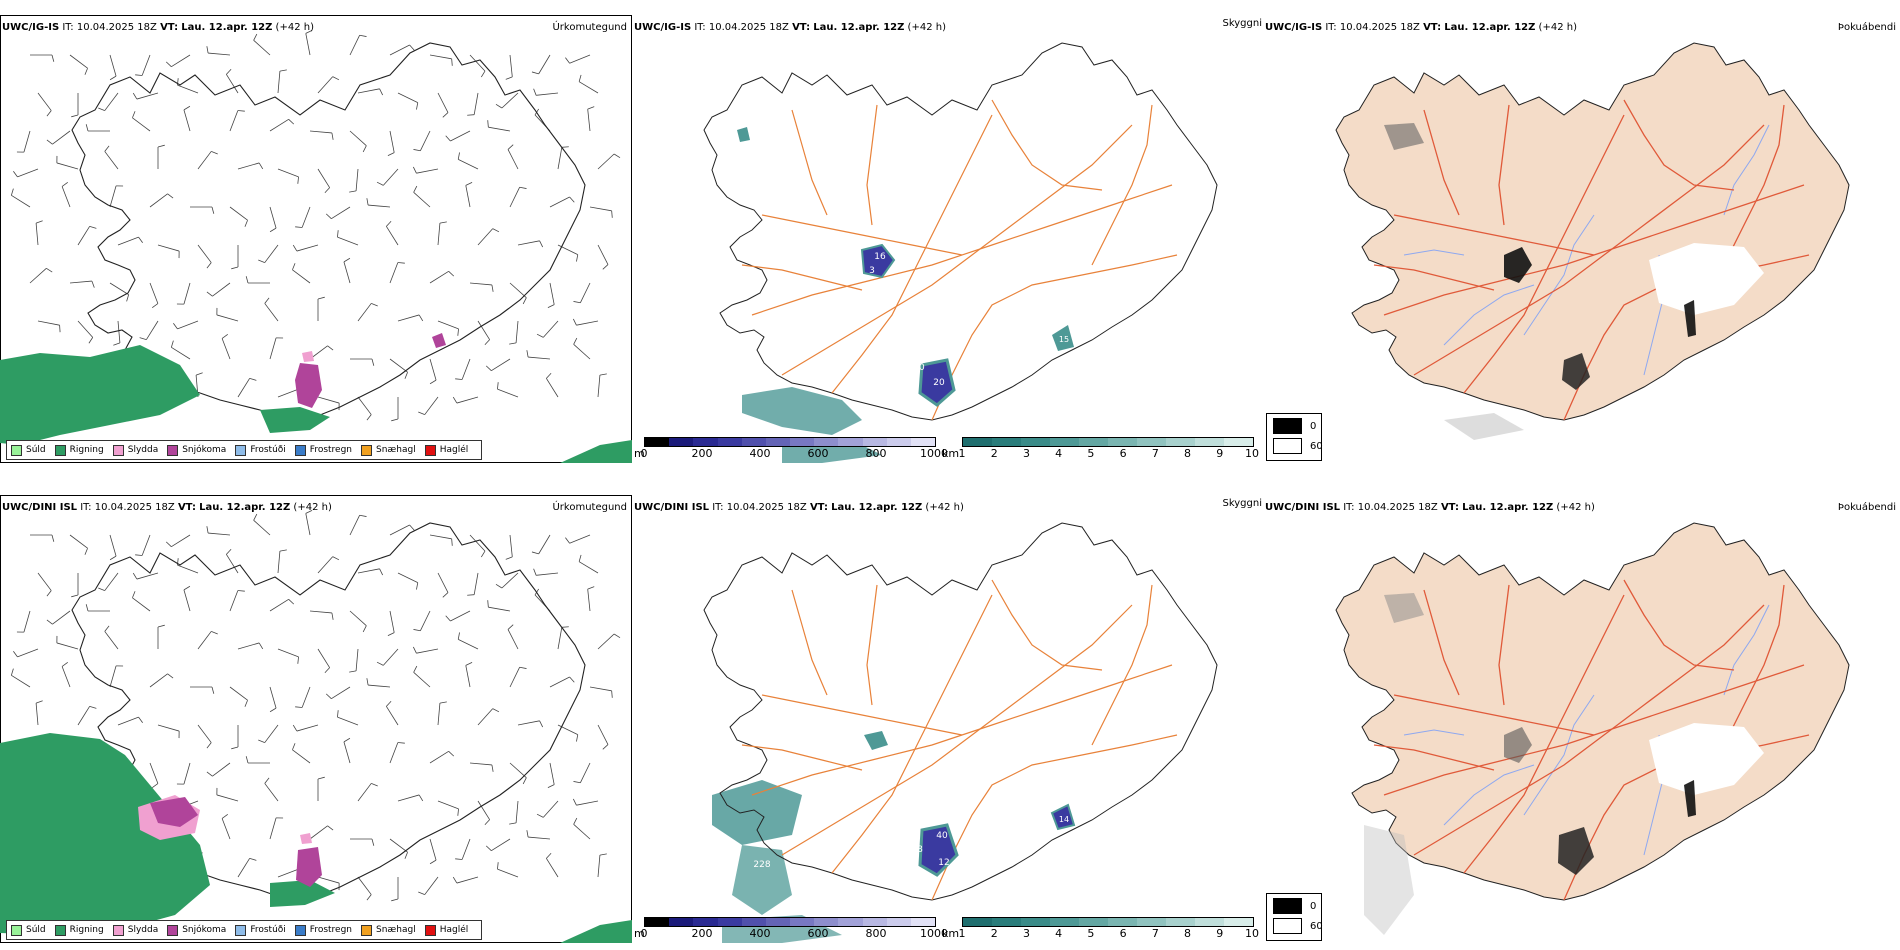  I want to click on ceiling-colorbar, so click(790, 922).